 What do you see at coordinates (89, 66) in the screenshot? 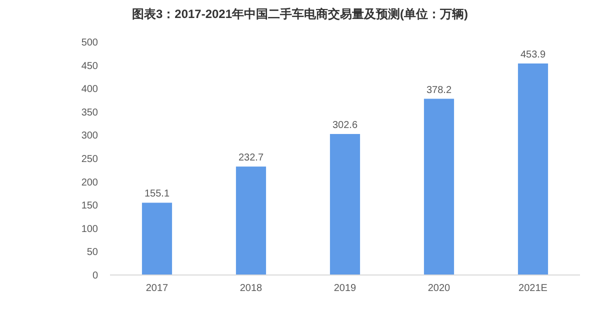
I see `y-tick-label: 450` at bounding box center [89, 66].